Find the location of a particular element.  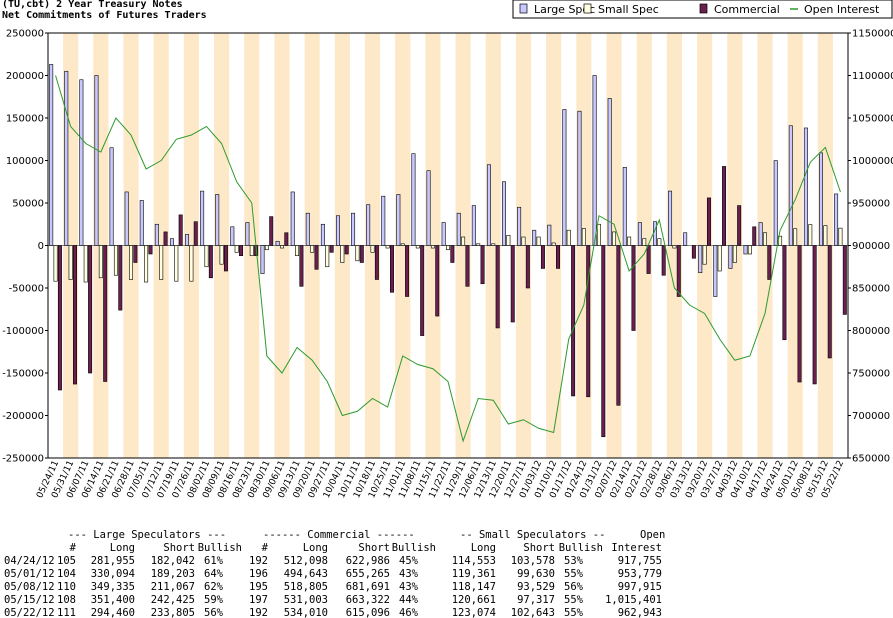

y2-tick-label: 1100000 is located at coordinates (872, 76).